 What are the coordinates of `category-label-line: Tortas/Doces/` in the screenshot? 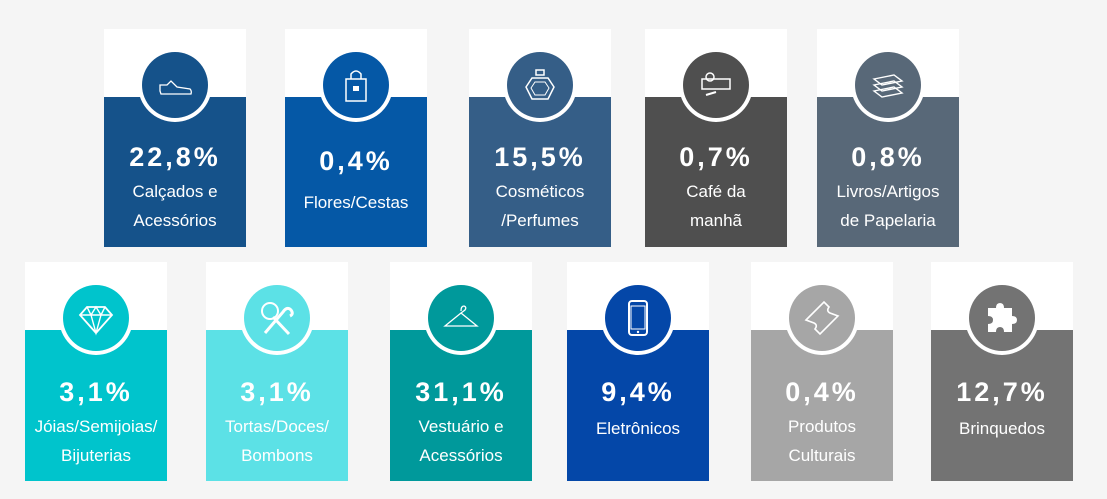 It's located at (277, 426).